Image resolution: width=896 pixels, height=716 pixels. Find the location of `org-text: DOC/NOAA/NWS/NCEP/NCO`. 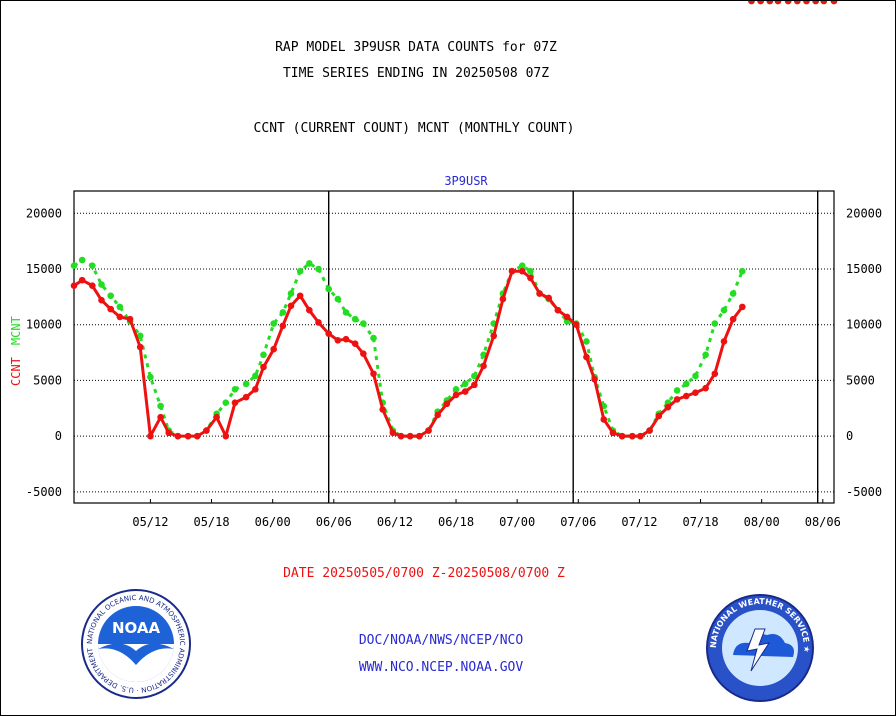

org-text: DOC/NOAA/NWS/NCEP/NCO is located at coordinates (441, 640).